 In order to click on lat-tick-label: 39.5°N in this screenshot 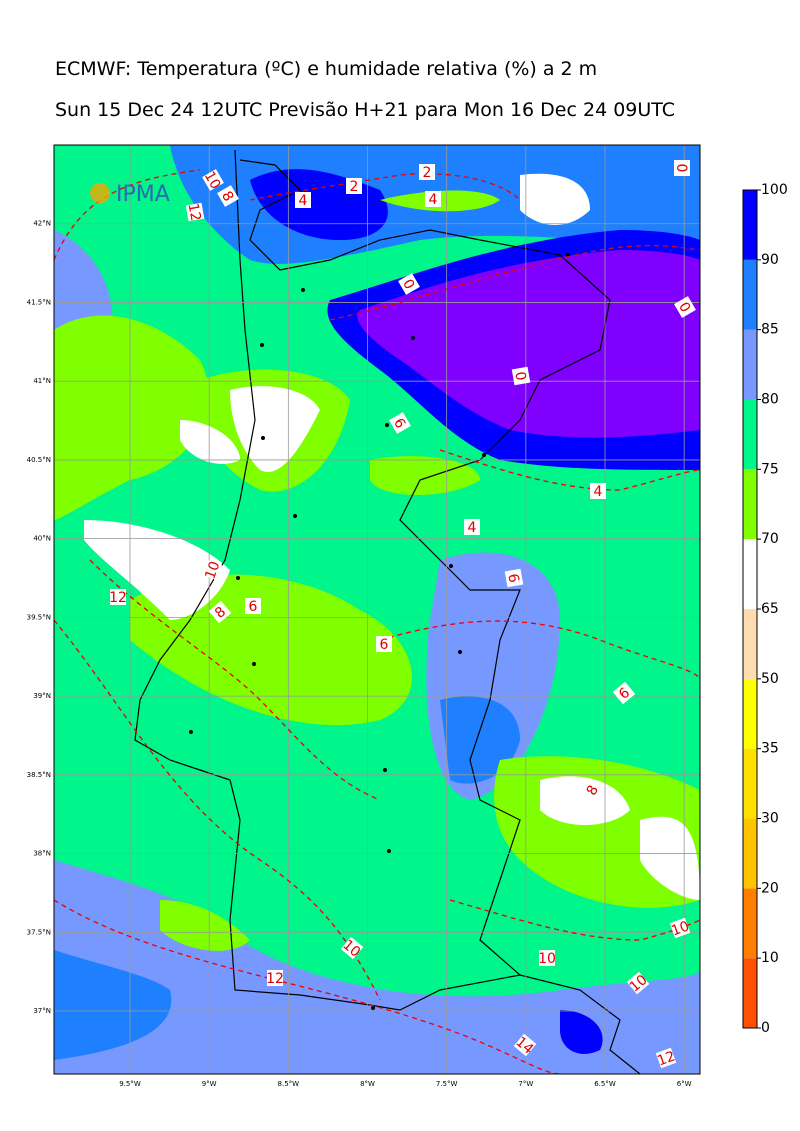, I will do `click(39, 617)`.